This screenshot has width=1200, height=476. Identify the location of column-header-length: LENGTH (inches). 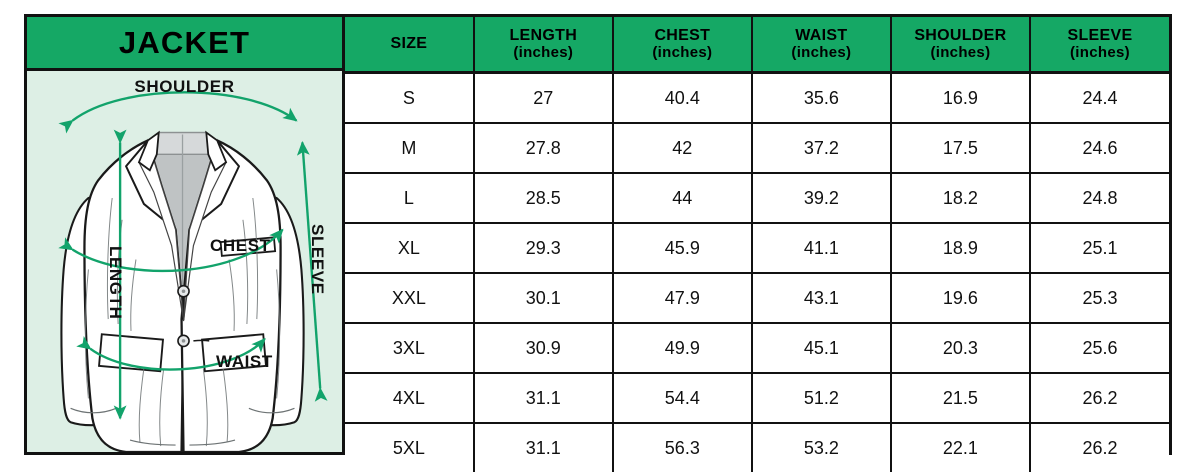
(543, 45).